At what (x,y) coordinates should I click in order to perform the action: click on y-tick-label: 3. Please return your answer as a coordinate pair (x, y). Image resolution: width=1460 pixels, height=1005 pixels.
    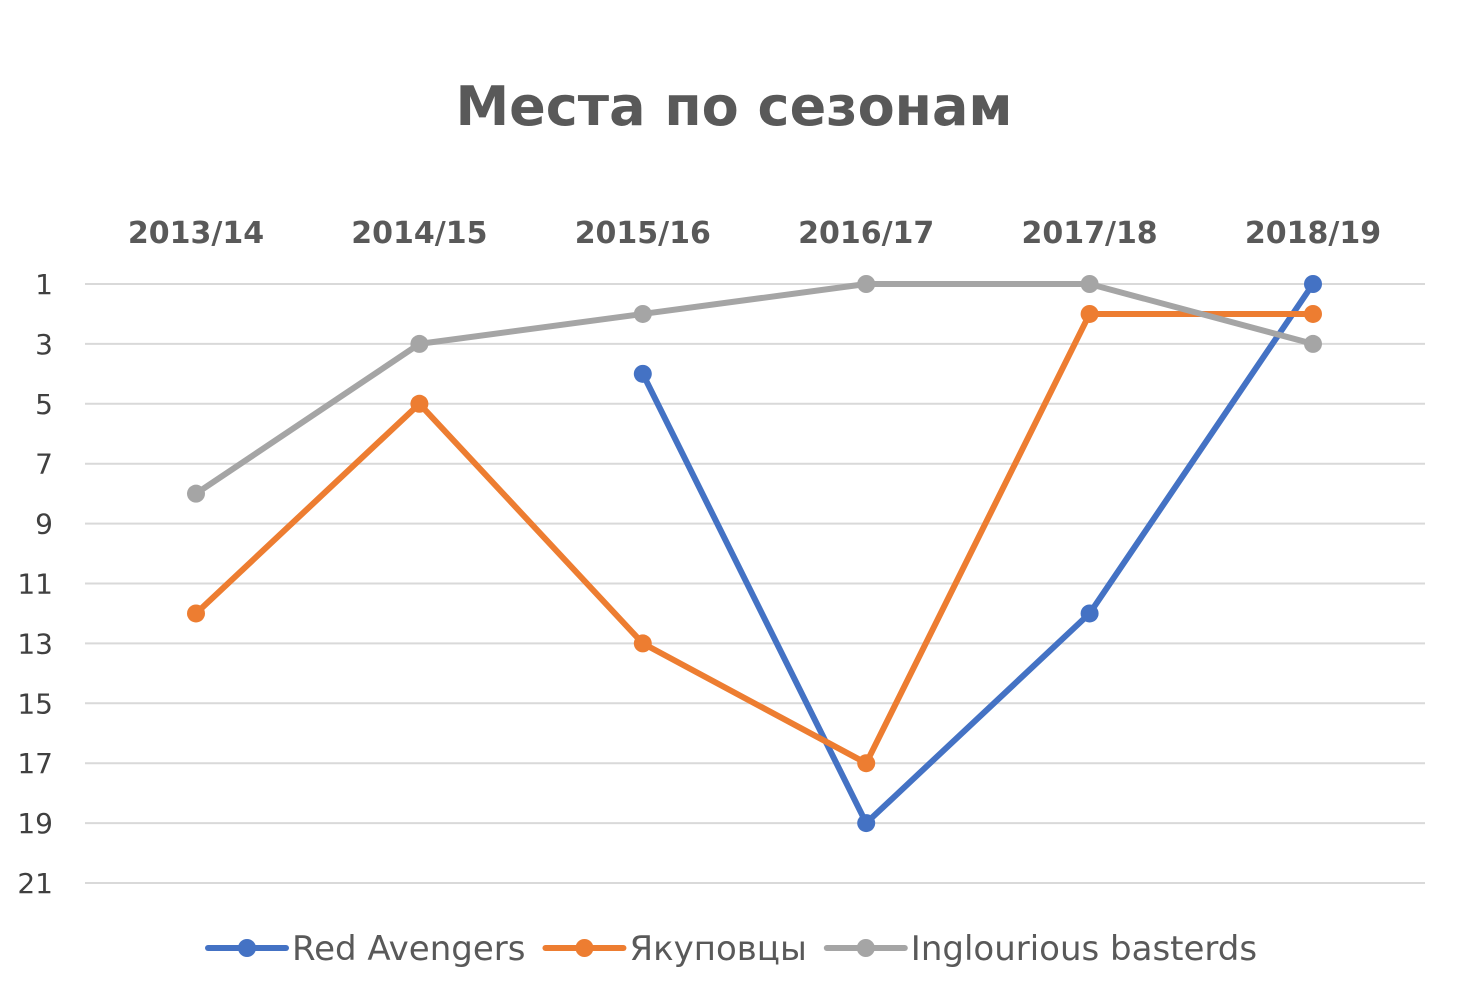
    Looking at the image, I should click on (44, 344).